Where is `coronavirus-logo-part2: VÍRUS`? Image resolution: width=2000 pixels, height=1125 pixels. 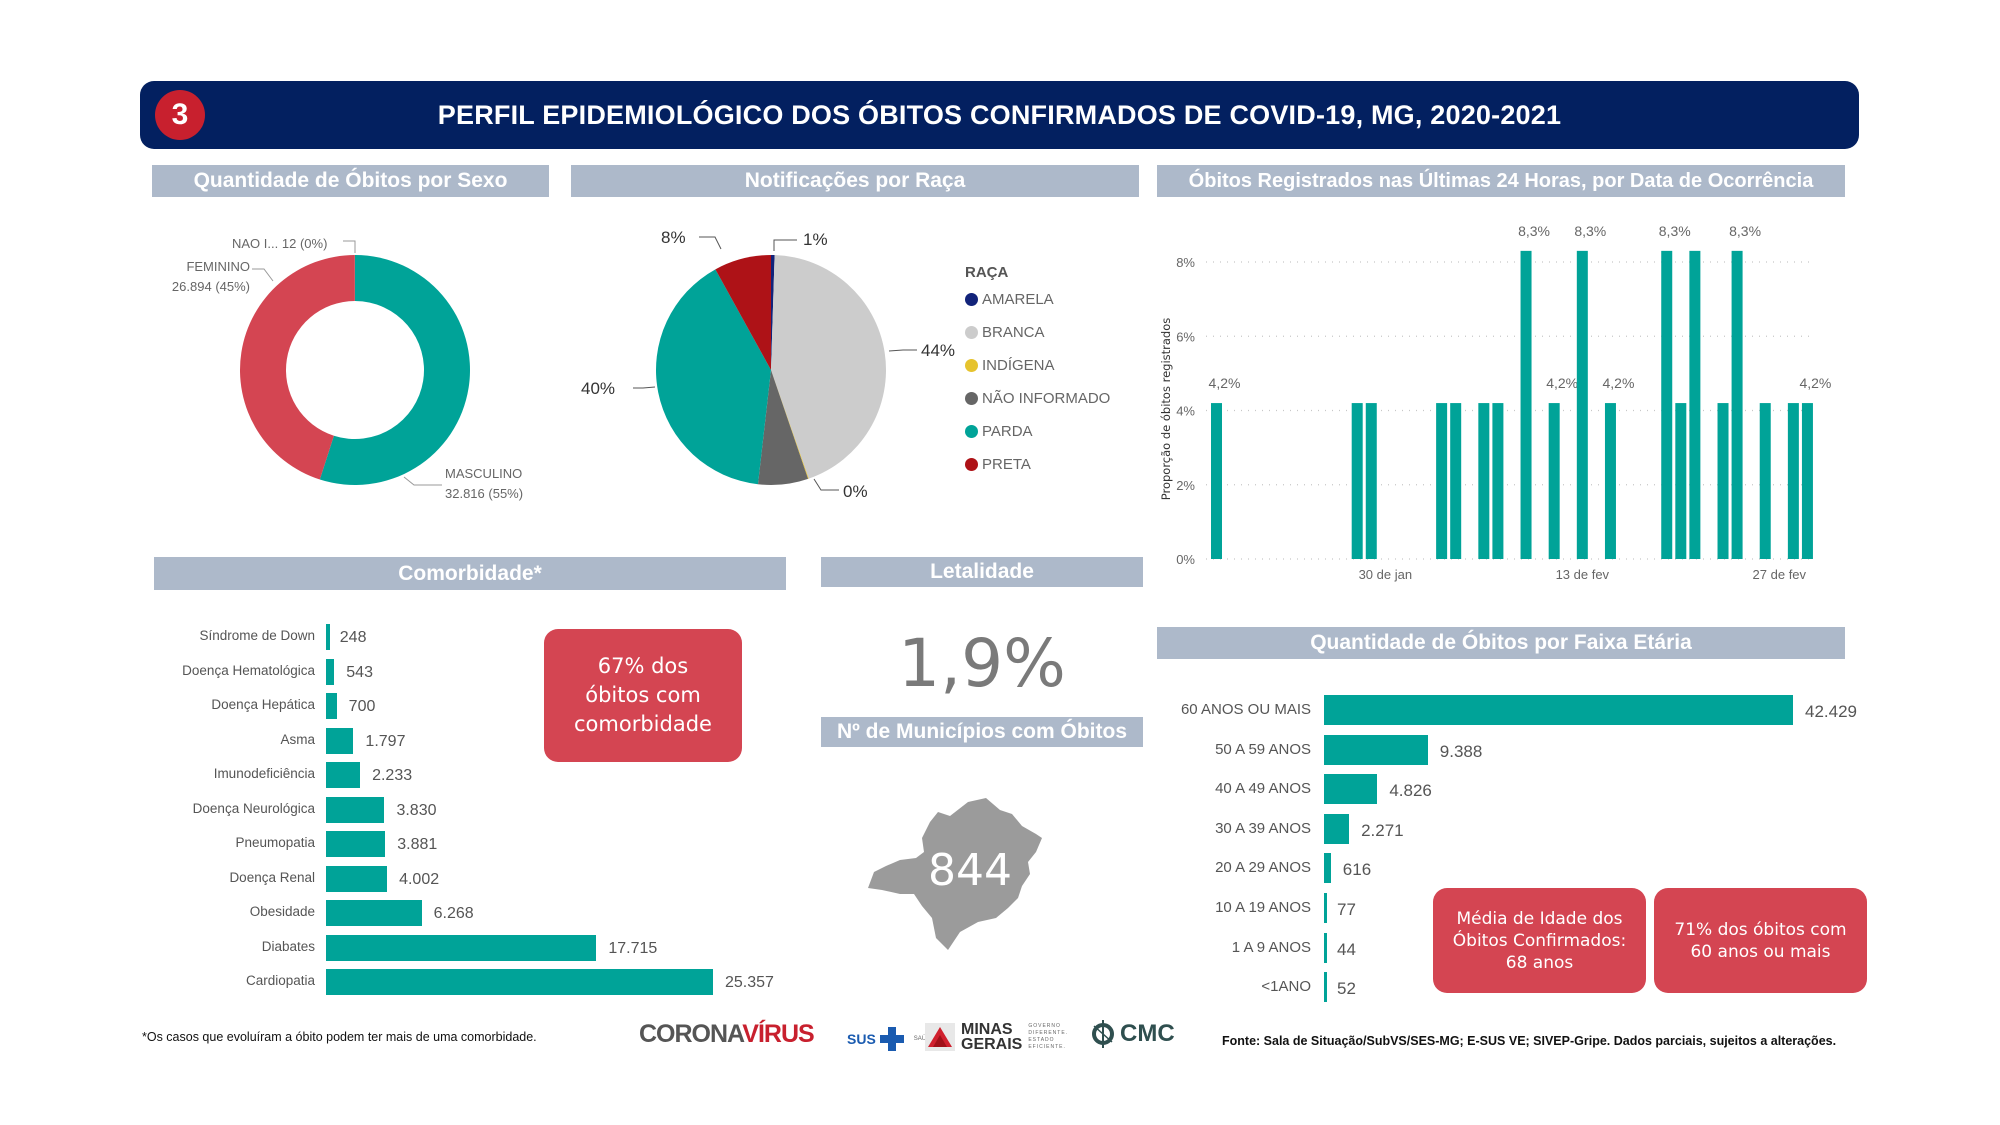
coronavirus-logo-part2: VÍRUS is located at coordinates (778, 1034).